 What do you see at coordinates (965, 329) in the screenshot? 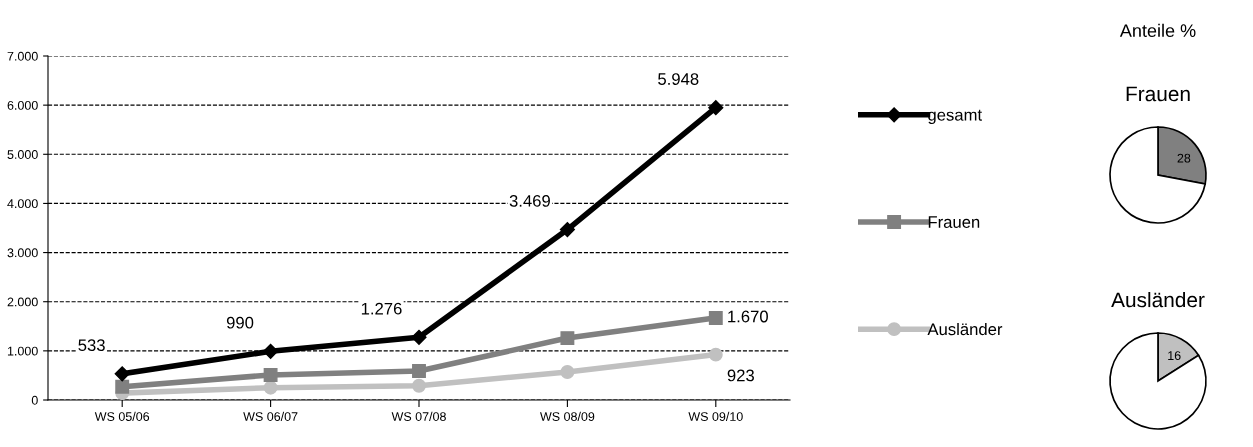
I see `legend-label: Ausländer` at bounding box center [965, 329].